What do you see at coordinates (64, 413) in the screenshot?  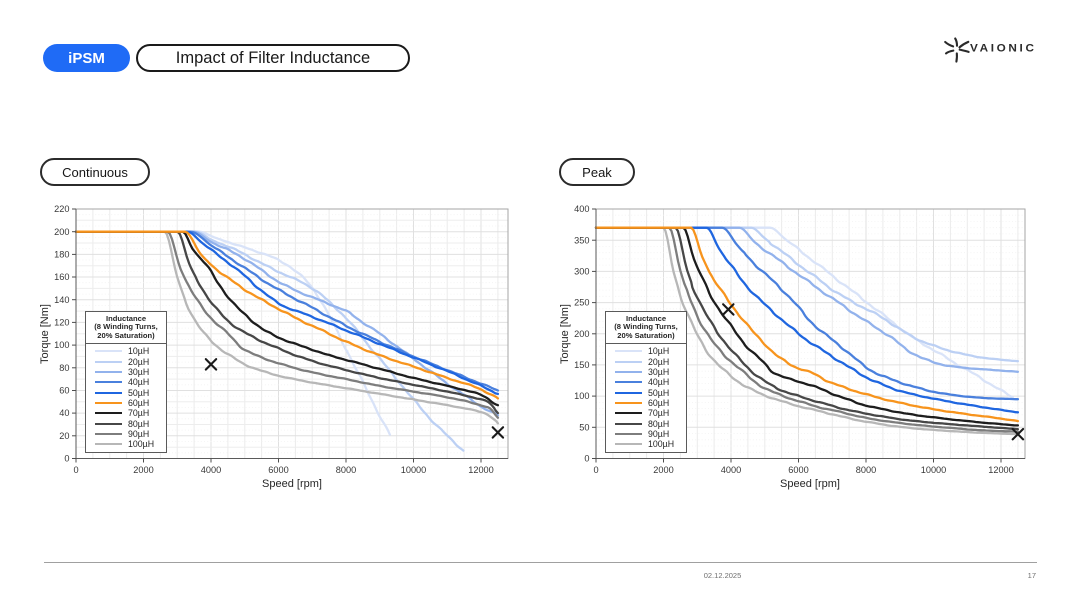 I see `svg-text: 40` at bounding box center [64, 413].